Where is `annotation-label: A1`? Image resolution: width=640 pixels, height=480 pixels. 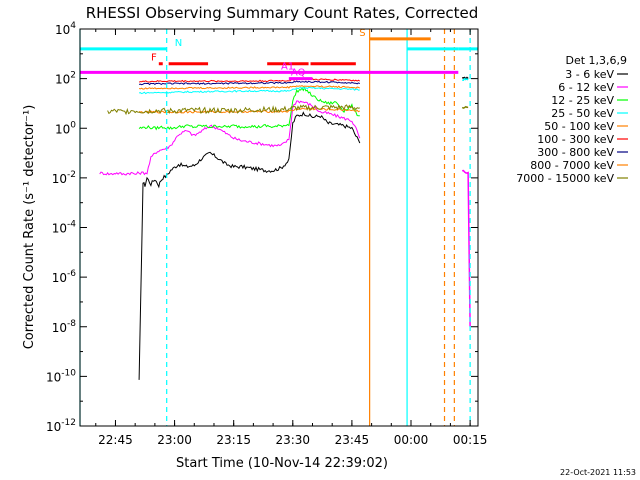
annotation-label: A1 is located at coordinates (287, 66).